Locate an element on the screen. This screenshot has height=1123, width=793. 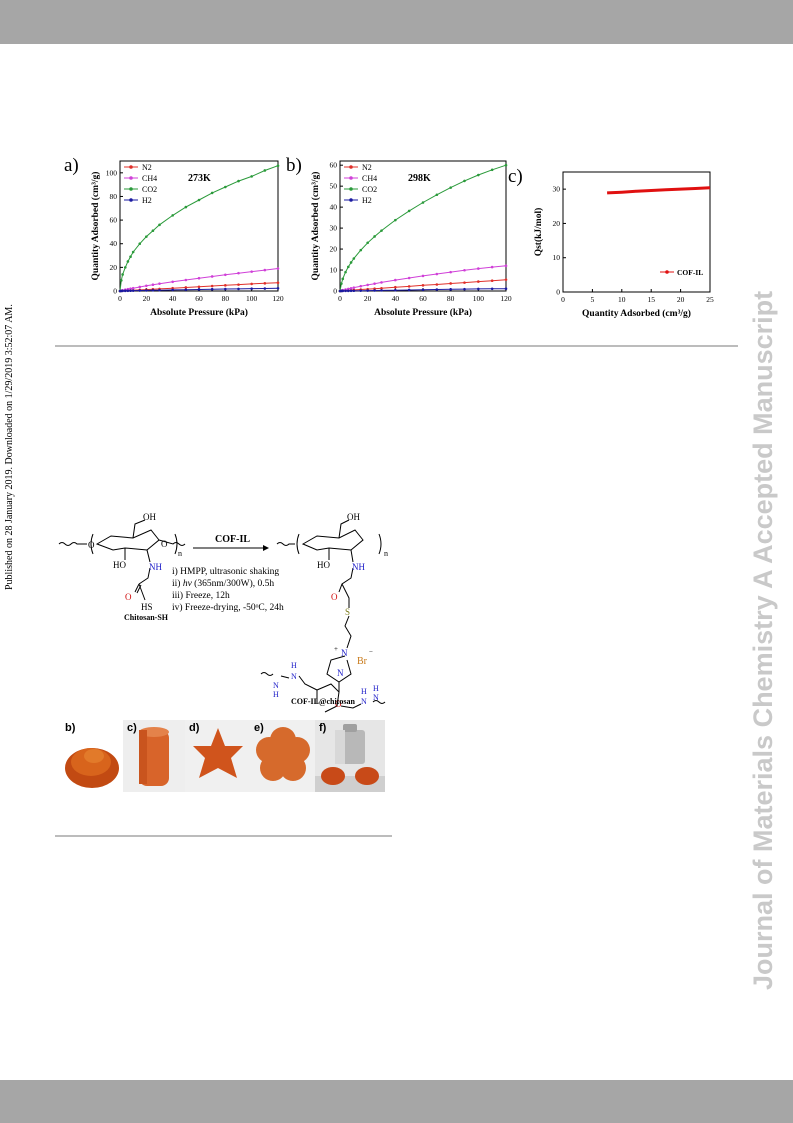
step-1: i) HMPP, ultrasonic shaking is located at coordinates (225, 571).